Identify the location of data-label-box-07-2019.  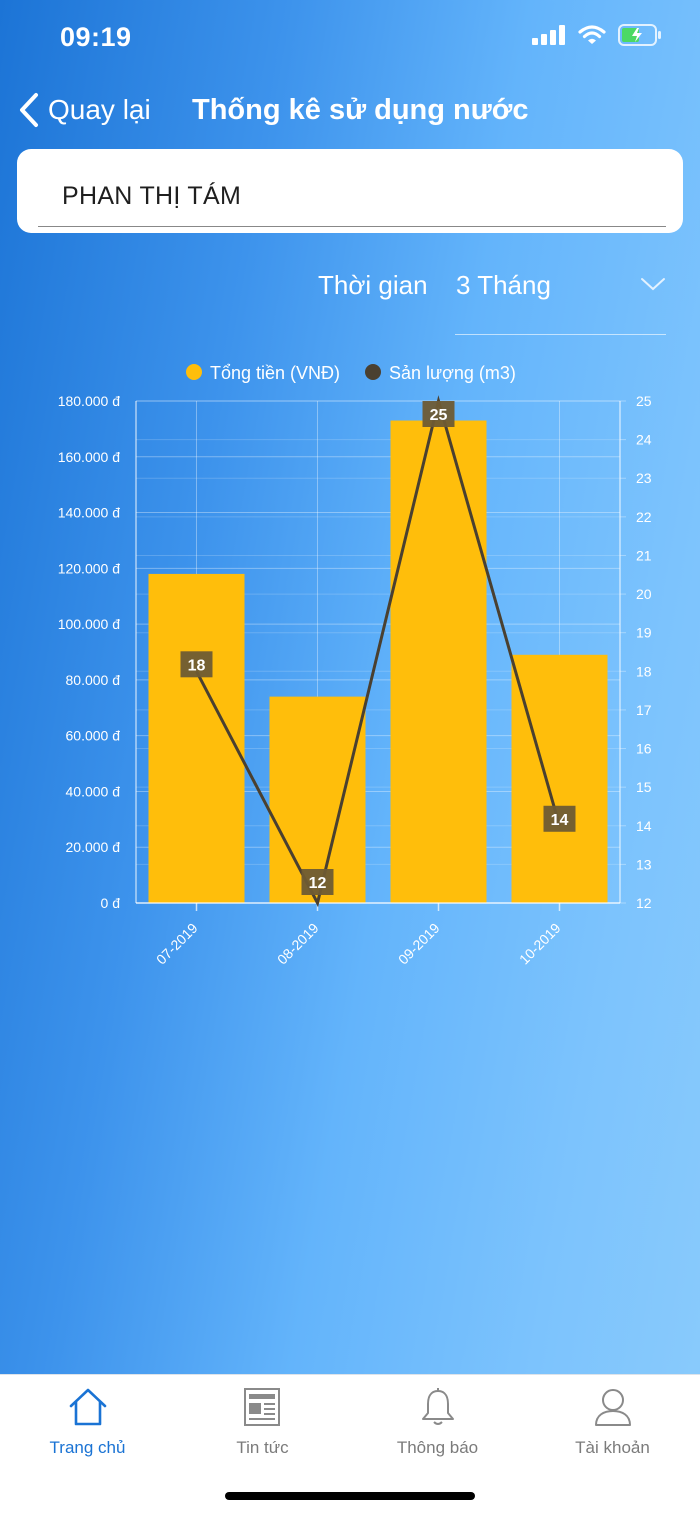
(196, 664).